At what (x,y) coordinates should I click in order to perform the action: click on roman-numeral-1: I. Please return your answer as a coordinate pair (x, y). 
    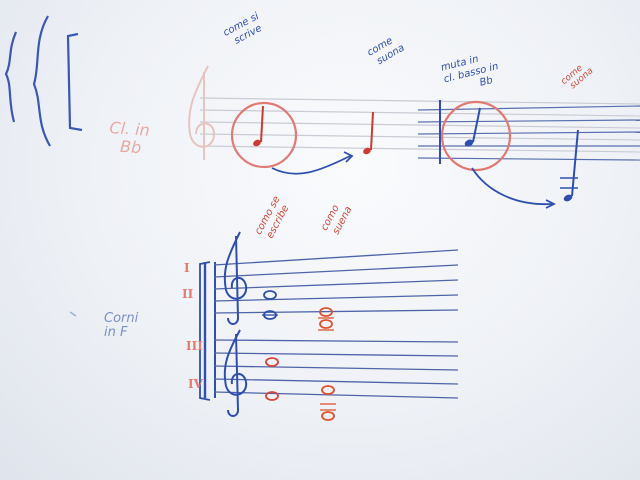
    Looking at the image, I should click on (187, 268).